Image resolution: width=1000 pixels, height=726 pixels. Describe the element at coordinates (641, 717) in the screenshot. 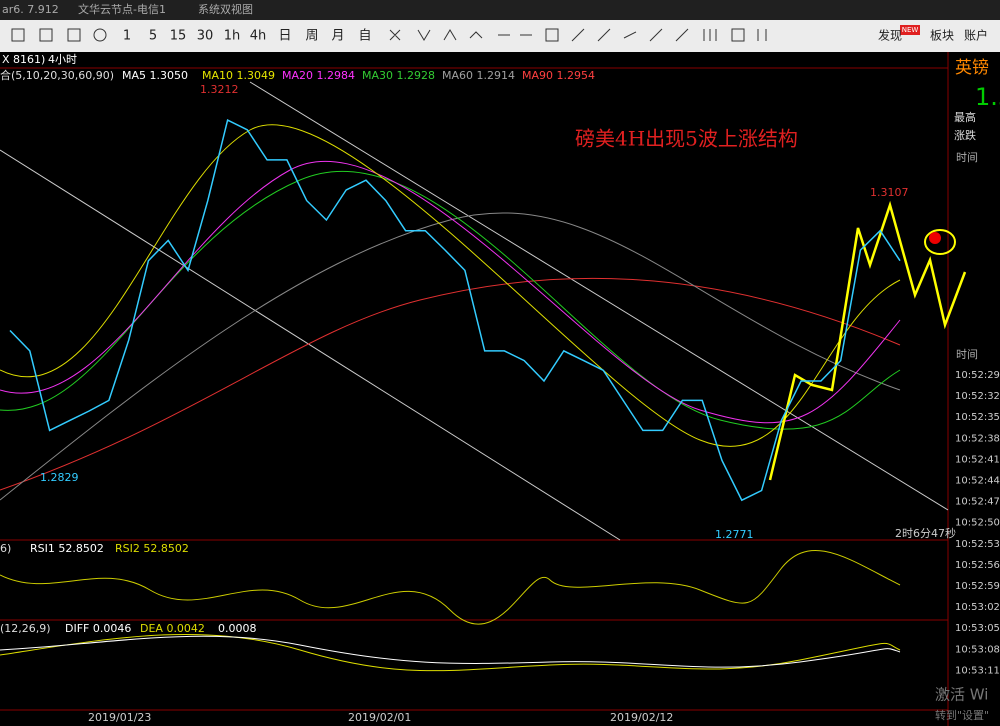

I see `date: 2019/02/12` at that location.